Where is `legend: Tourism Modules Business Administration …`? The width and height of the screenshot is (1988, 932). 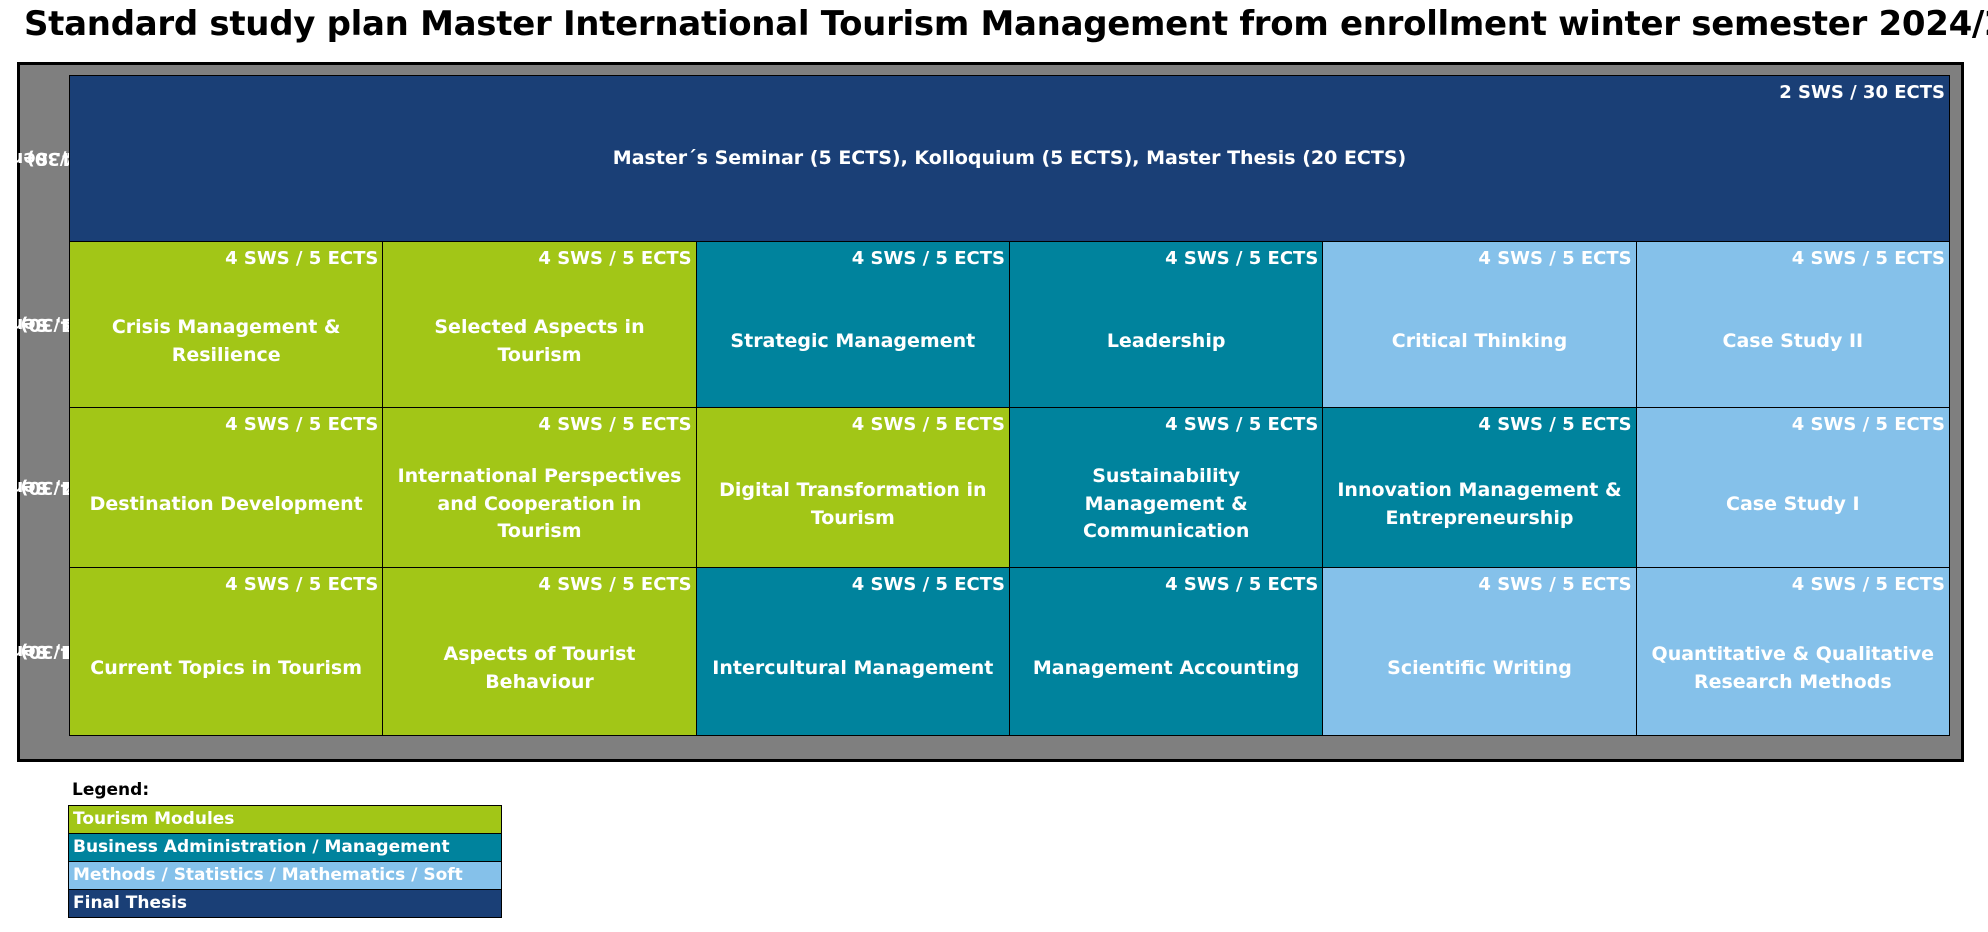 legend: Tourism Modules Business Administration … is located at coordinates (285, 861).